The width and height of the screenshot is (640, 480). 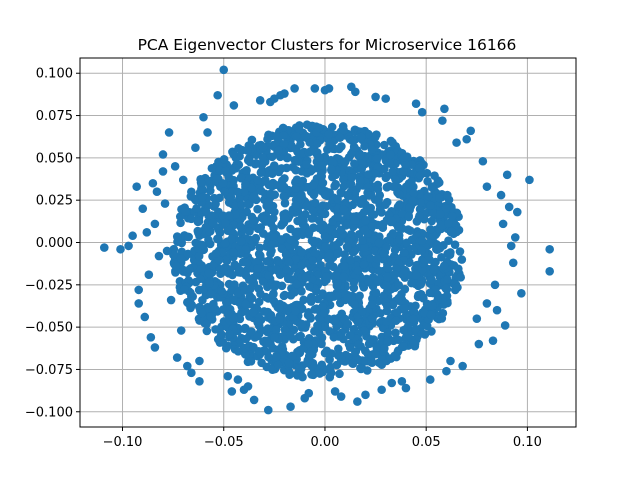 What do you see at coordinates (54, 158) in the screenshot?
I see `y-tick-label: 0.050` at bounding box center [54, 158].